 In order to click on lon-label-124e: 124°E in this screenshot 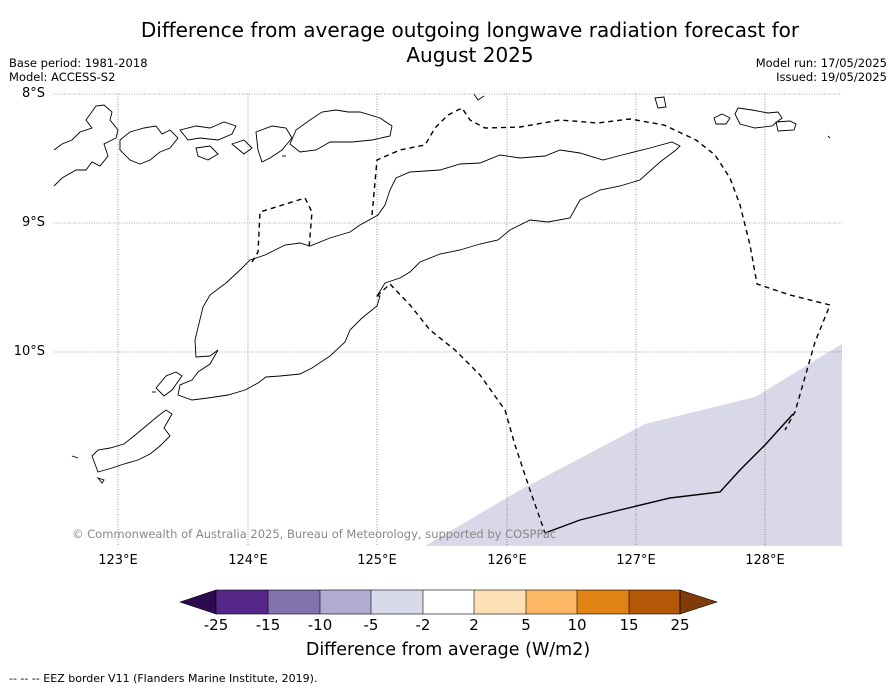, I will do `click(248, 560)`.